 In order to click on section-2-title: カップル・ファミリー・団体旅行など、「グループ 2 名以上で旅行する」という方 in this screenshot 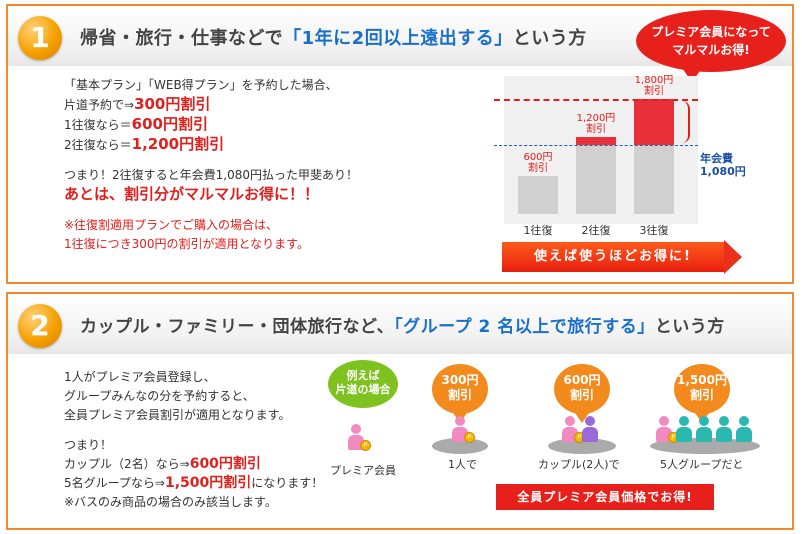, I will do `click(402, 324)`.